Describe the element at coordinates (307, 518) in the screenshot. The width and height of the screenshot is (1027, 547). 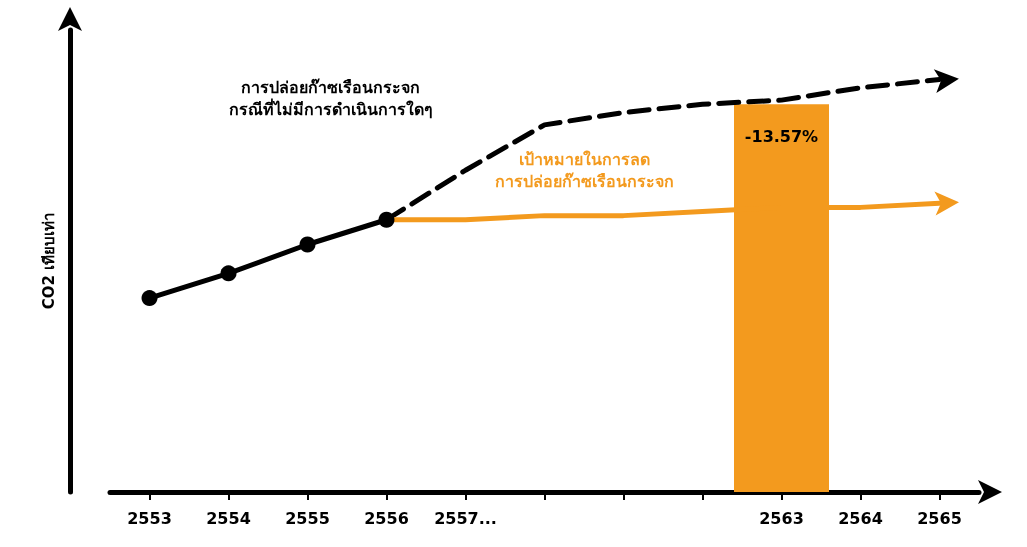
I see `x-tick-label: 2555` at that location.